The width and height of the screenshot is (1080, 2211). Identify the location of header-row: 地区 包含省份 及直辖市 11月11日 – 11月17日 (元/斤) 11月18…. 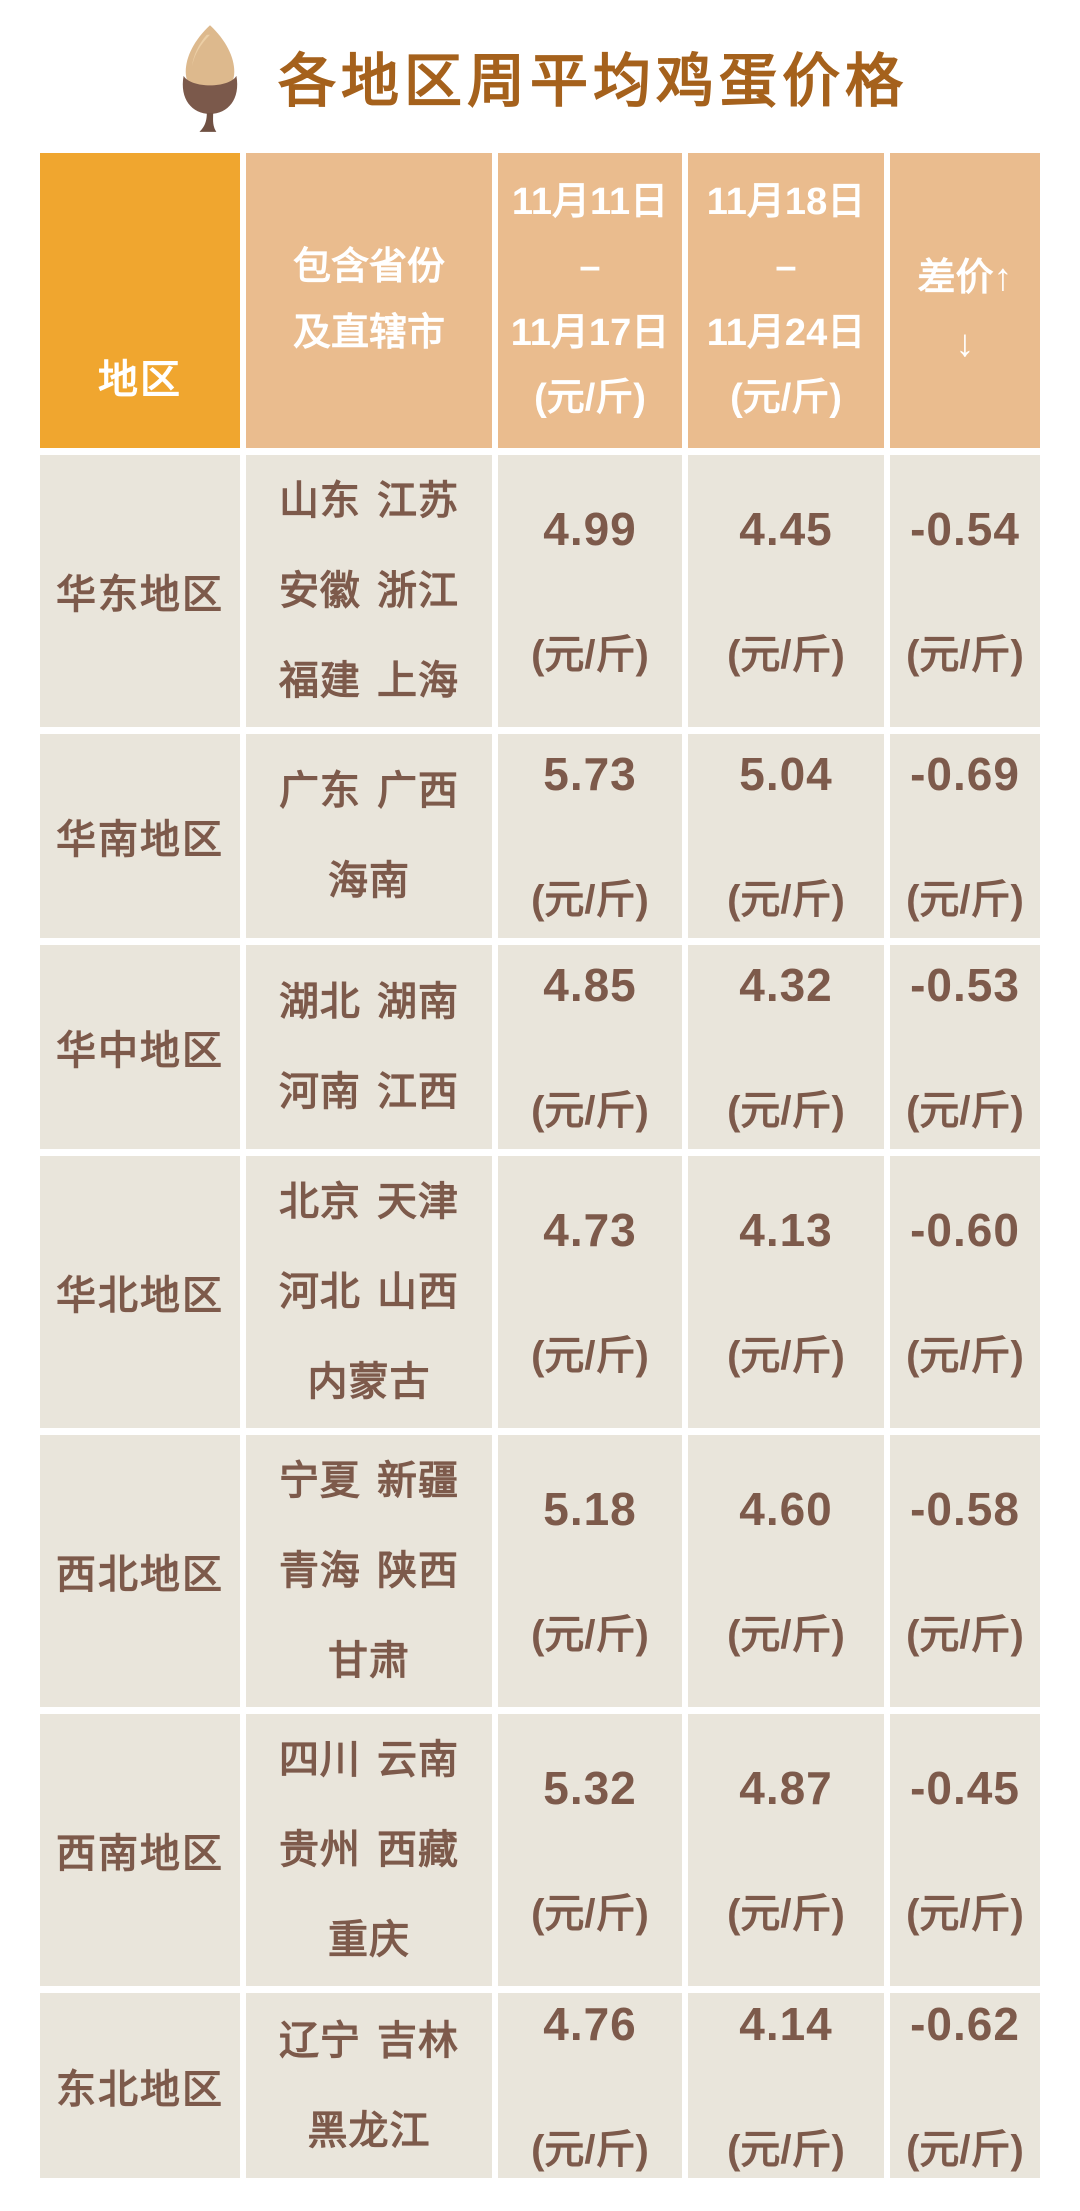
(540, 300).